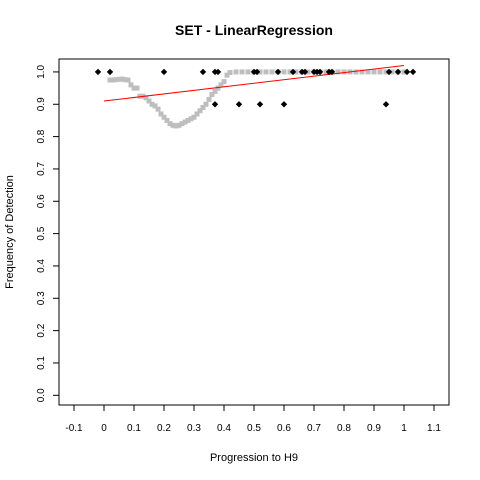 The width and height of the screenshot is (480, 480). What do you see at coordinates (344, 428) in the screenshot?
I see `x-tick-label-9: 0.8` at bounding box center [344, 428].